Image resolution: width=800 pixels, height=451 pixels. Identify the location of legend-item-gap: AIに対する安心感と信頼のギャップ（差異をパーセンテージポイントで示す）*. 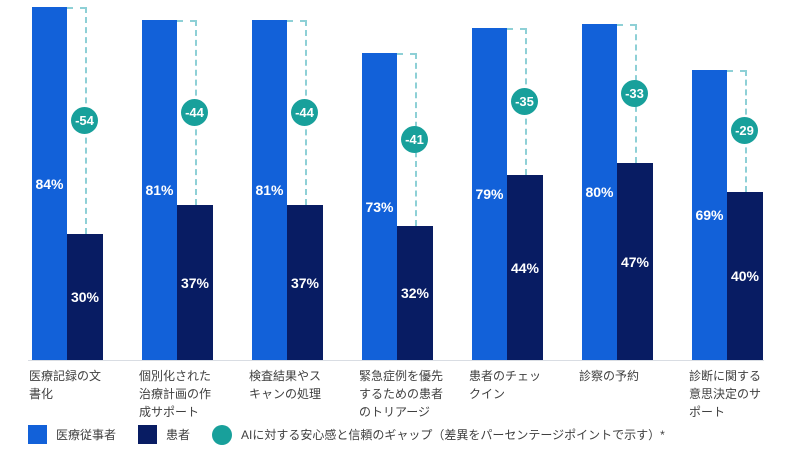
(438, 434).